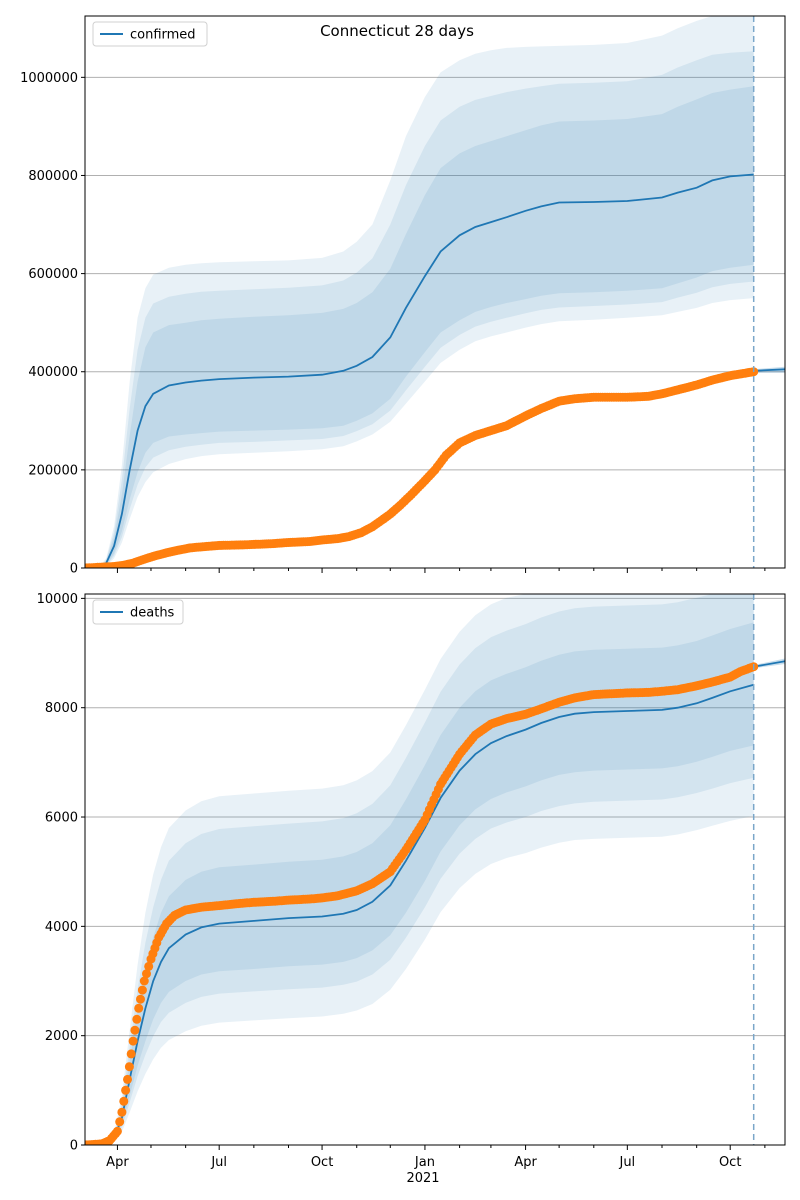 The height and width of the screenshot is (1200, 800). Describe the element at coordinates (53, 176) in the screenshot. I see `y-tick-label: 800000` at that location.